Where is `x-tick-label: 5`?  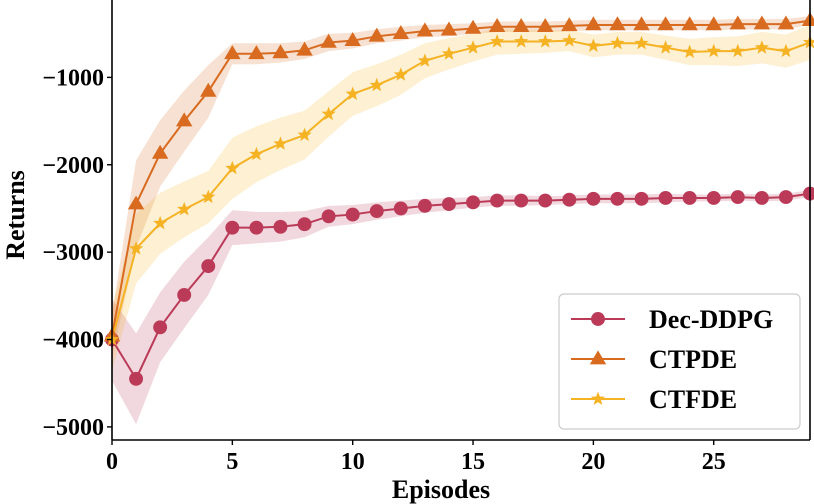 x-tick-label: 5 is located at coordinates (232, 462).